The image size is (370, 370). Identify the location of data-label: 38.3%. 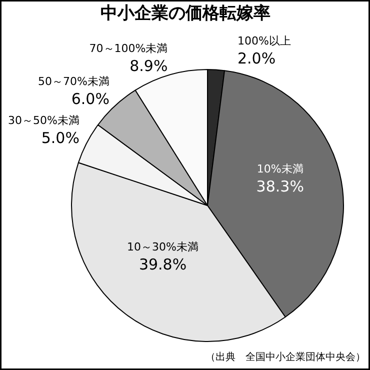
(280, 187).